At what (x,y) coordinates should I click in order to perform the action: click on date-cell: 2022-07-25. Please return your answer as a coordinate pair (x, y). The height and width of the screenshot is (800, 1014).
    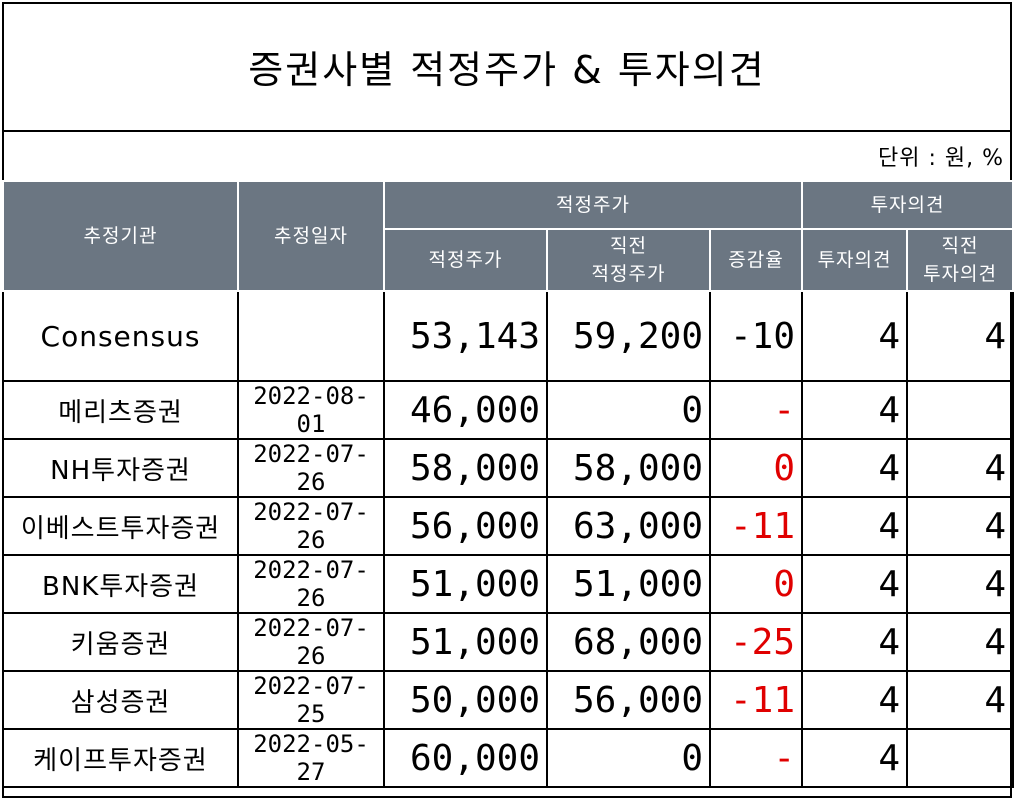
    Looking at the image, I should click on (311, 700).